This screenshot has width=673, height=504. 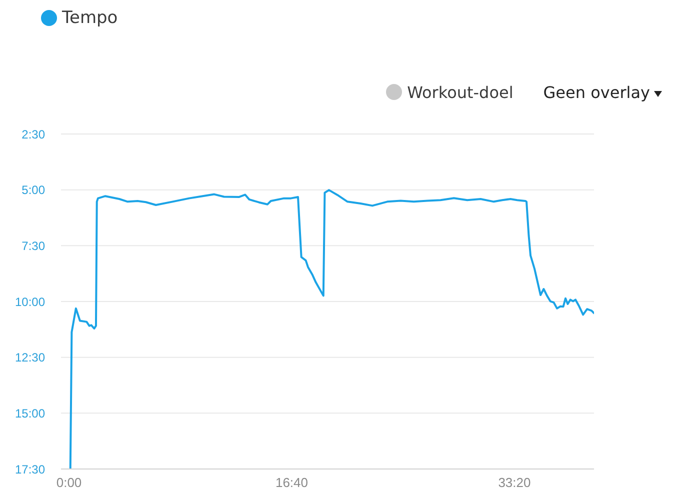 What do you see at coordinates (30, 301) in the screenshot?
I see `y-tick-label: 10:00` at bounding box center [30, 301].